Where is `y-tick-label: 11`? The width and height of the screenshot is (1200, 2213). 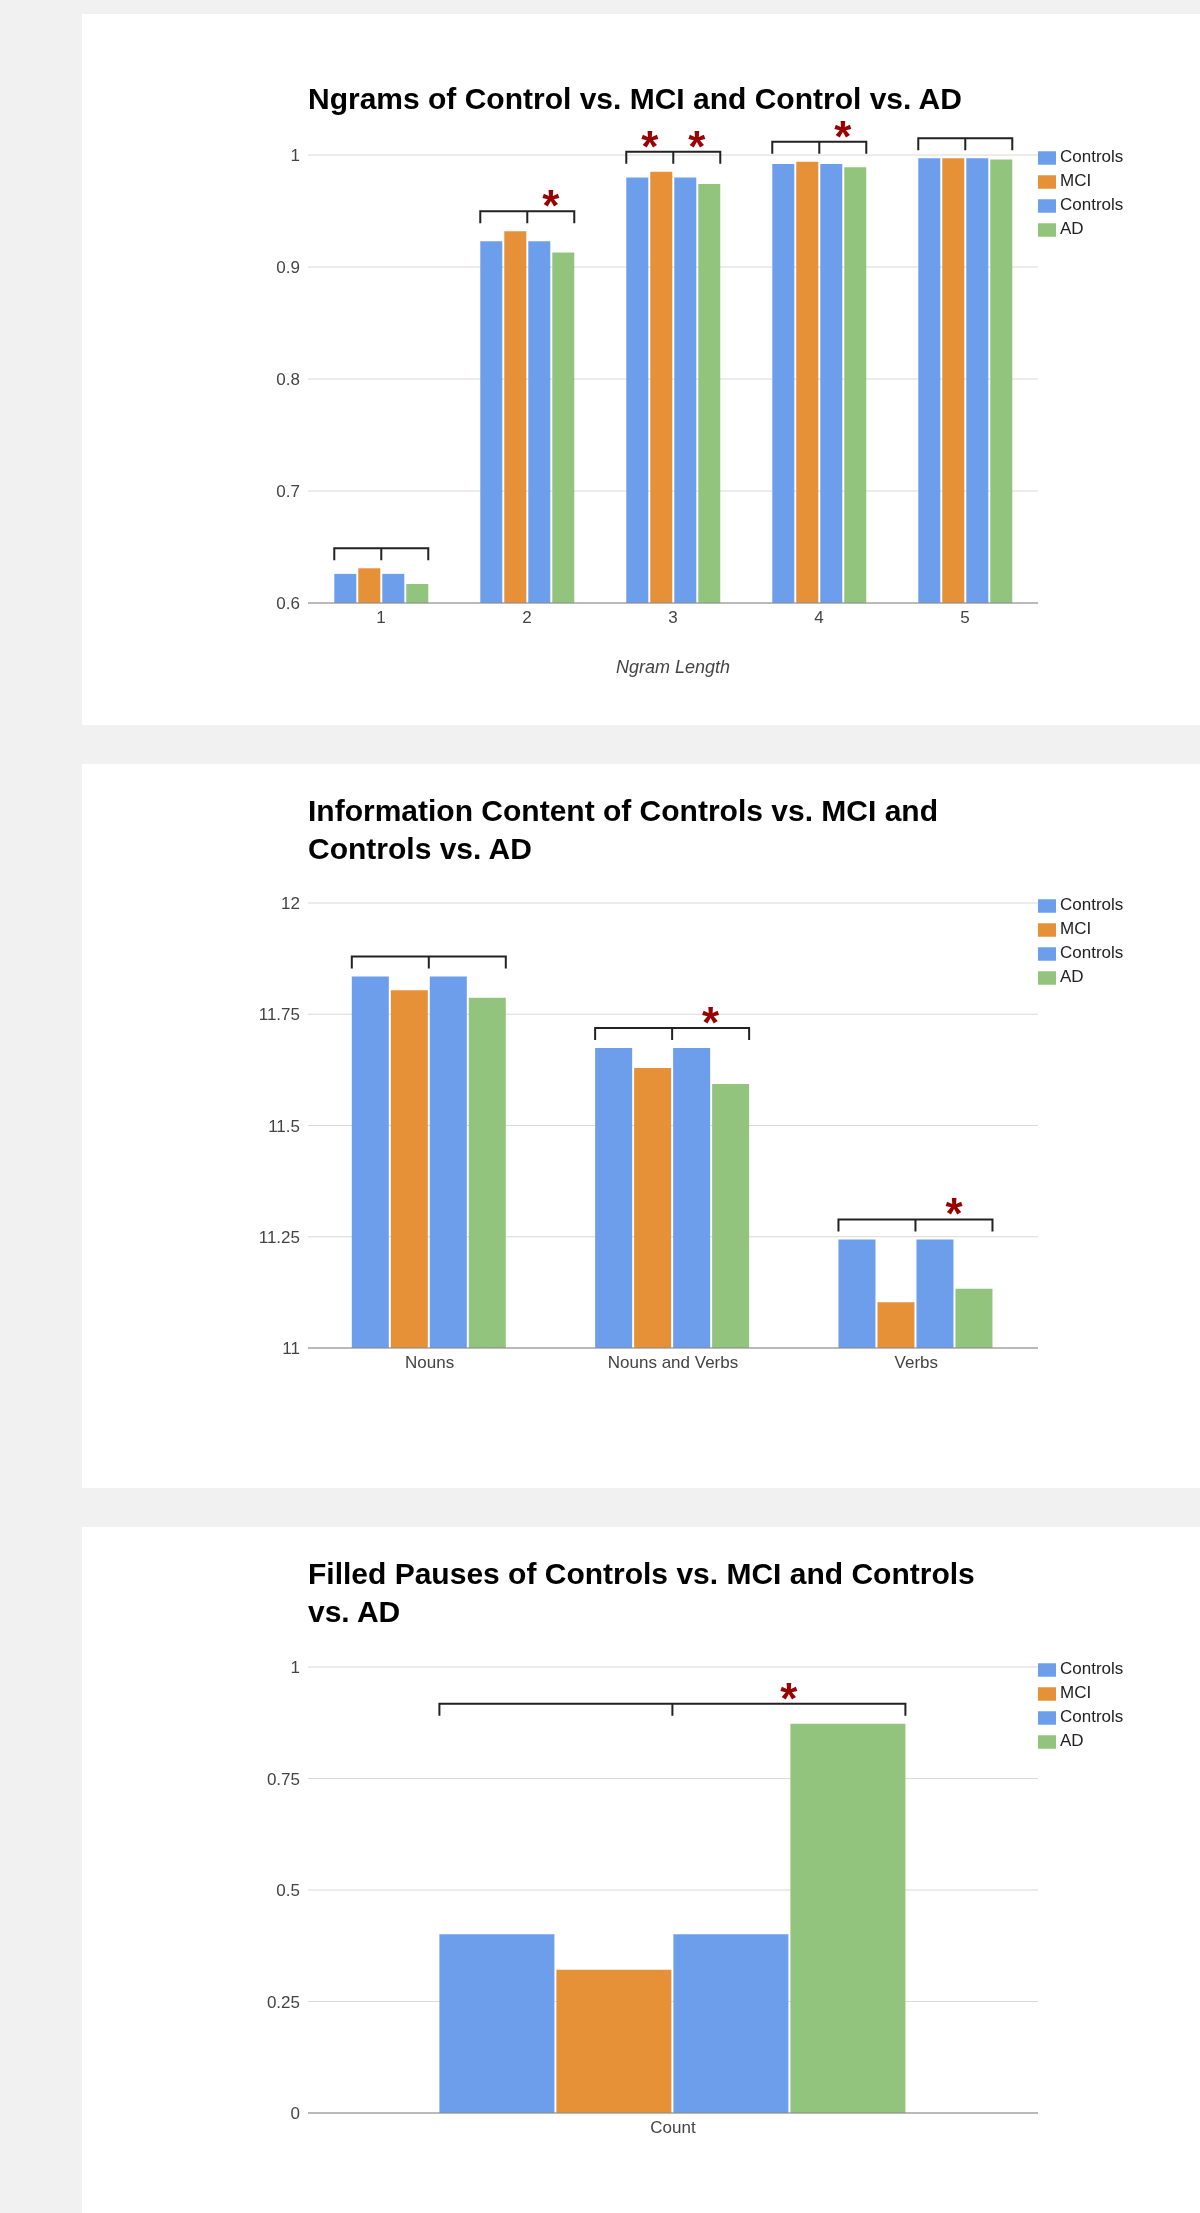
y-tick-label: 11 is located at coordinates (291, 1349).